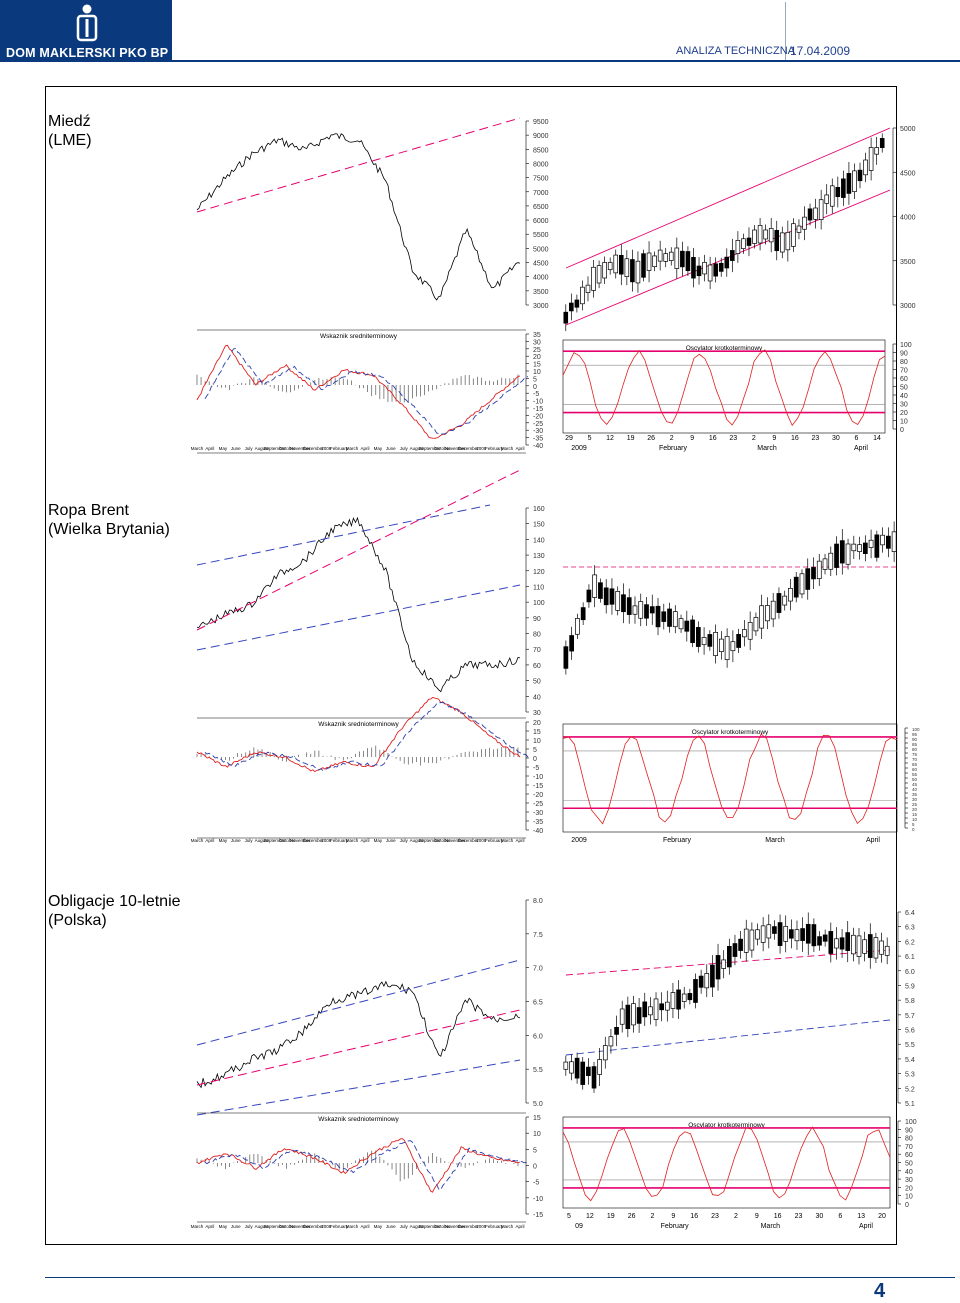  Describe the element at coordinates (910, 1045) in the screenshot. I see `candle-price-axis-label: 5.5` at that location.